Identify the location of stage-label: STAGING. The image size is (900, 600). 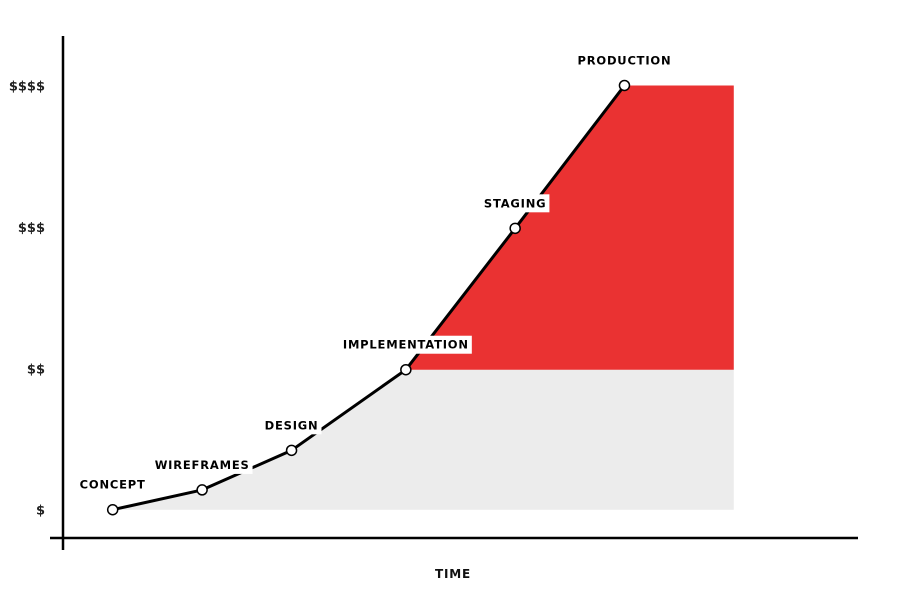
(515, 203).